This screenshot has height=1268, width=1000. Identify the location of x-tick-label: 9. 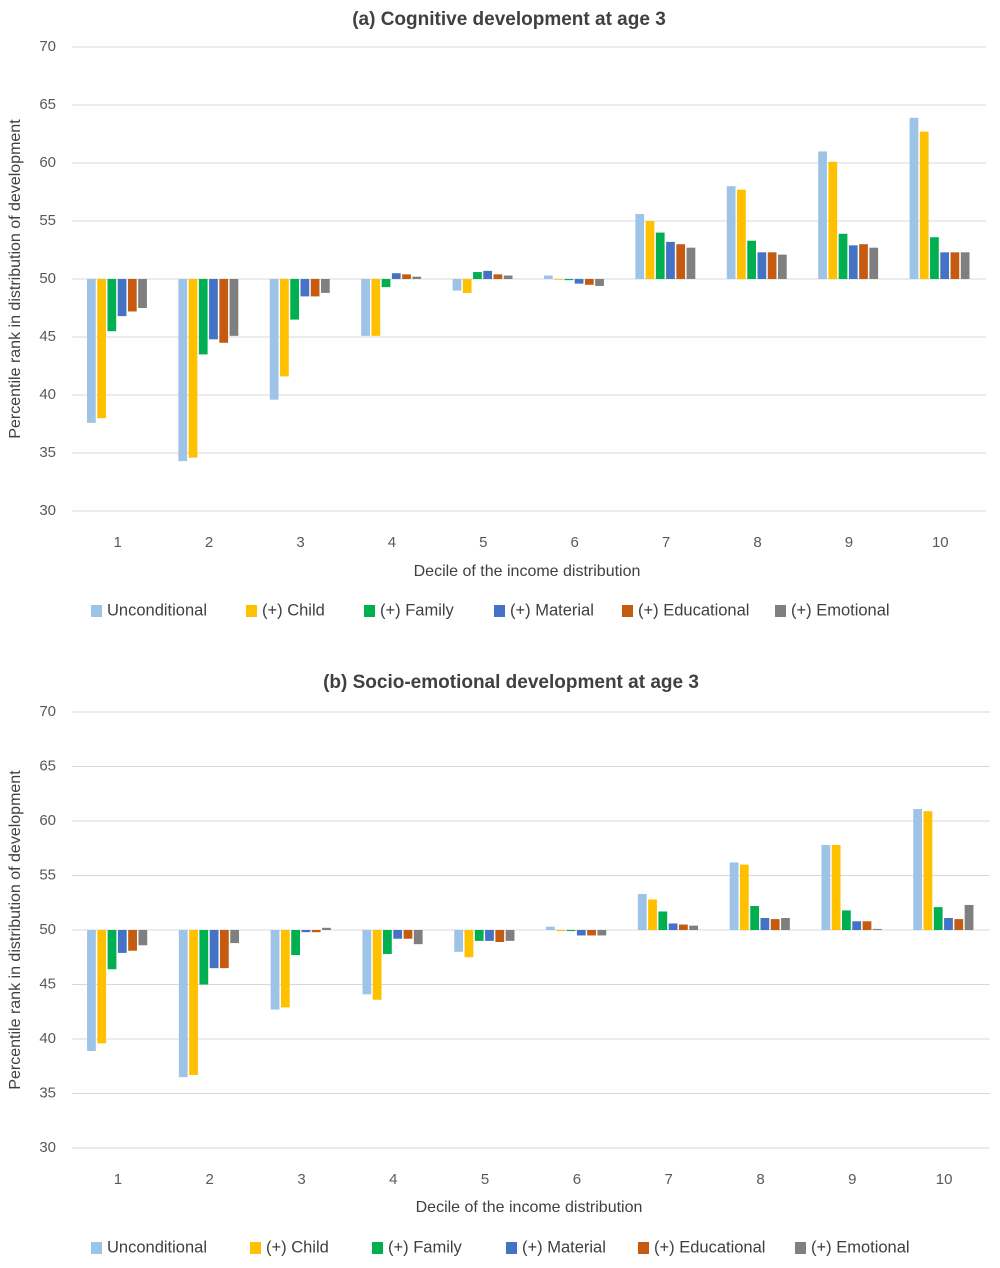
(849, 542).